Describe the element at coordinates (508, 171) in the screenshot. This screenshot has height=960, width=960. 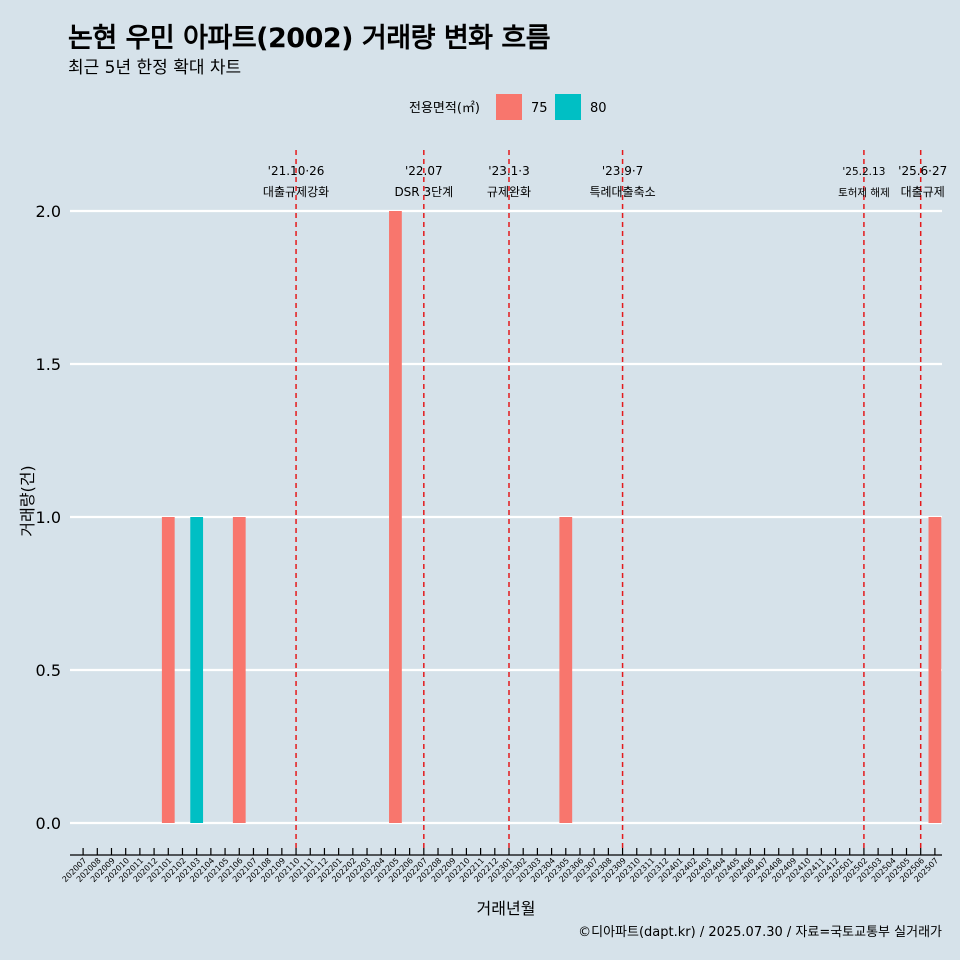
I see `event-date-label: '23.1·3` at that location.